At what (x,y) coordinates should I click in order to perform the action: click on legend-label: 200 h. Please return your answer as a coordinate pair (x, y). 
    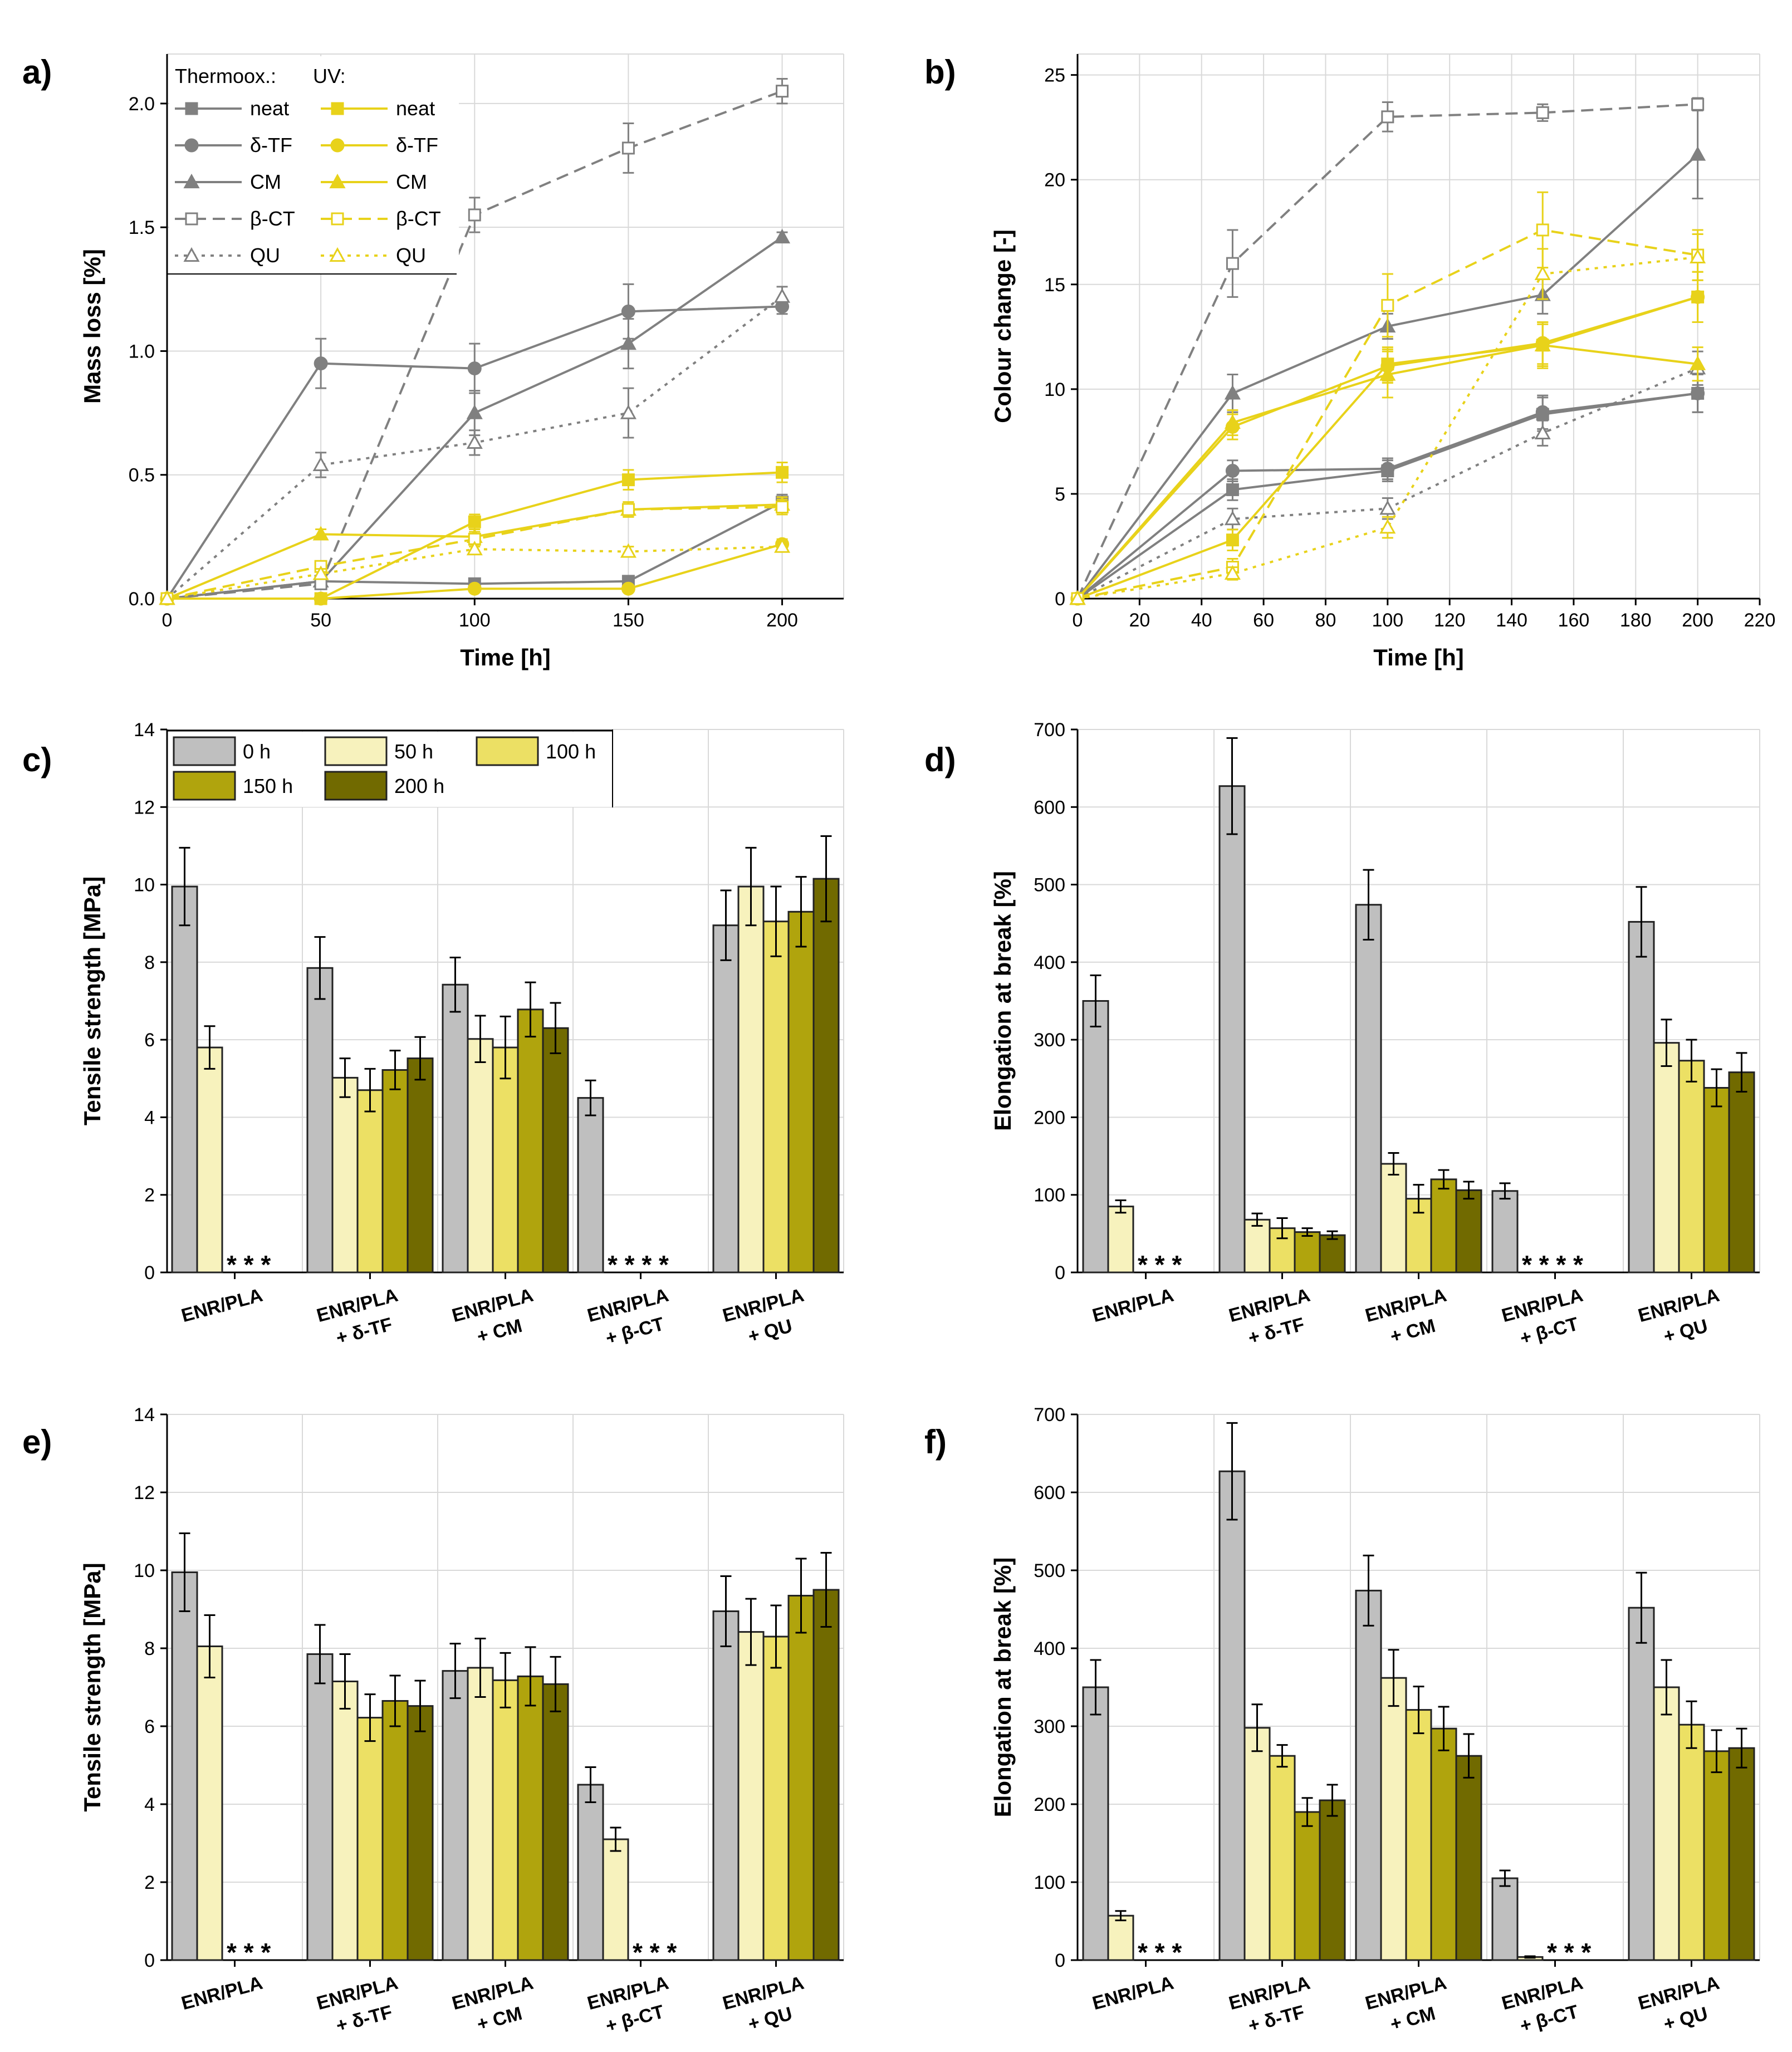
    Looking at the image, I should click on (419, 786).